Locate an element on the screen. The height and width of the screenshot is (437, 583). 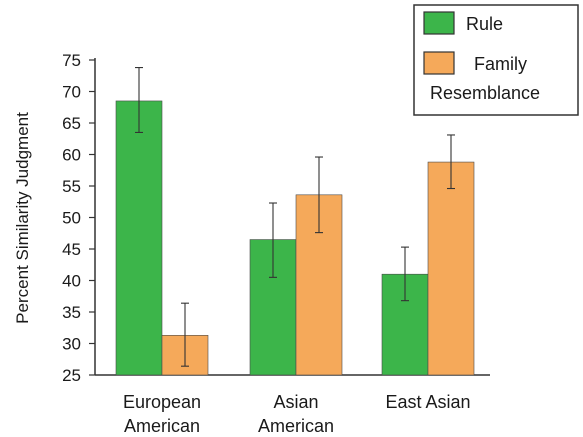
y-tick-label: 30 is located at coordinates (71, 344).